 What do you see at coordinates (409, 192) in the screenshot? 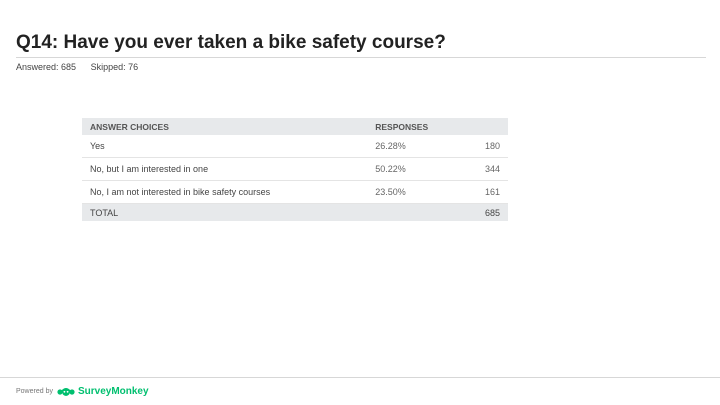
I see `response-percent: 23.50%` at bounding box center [409, 192].